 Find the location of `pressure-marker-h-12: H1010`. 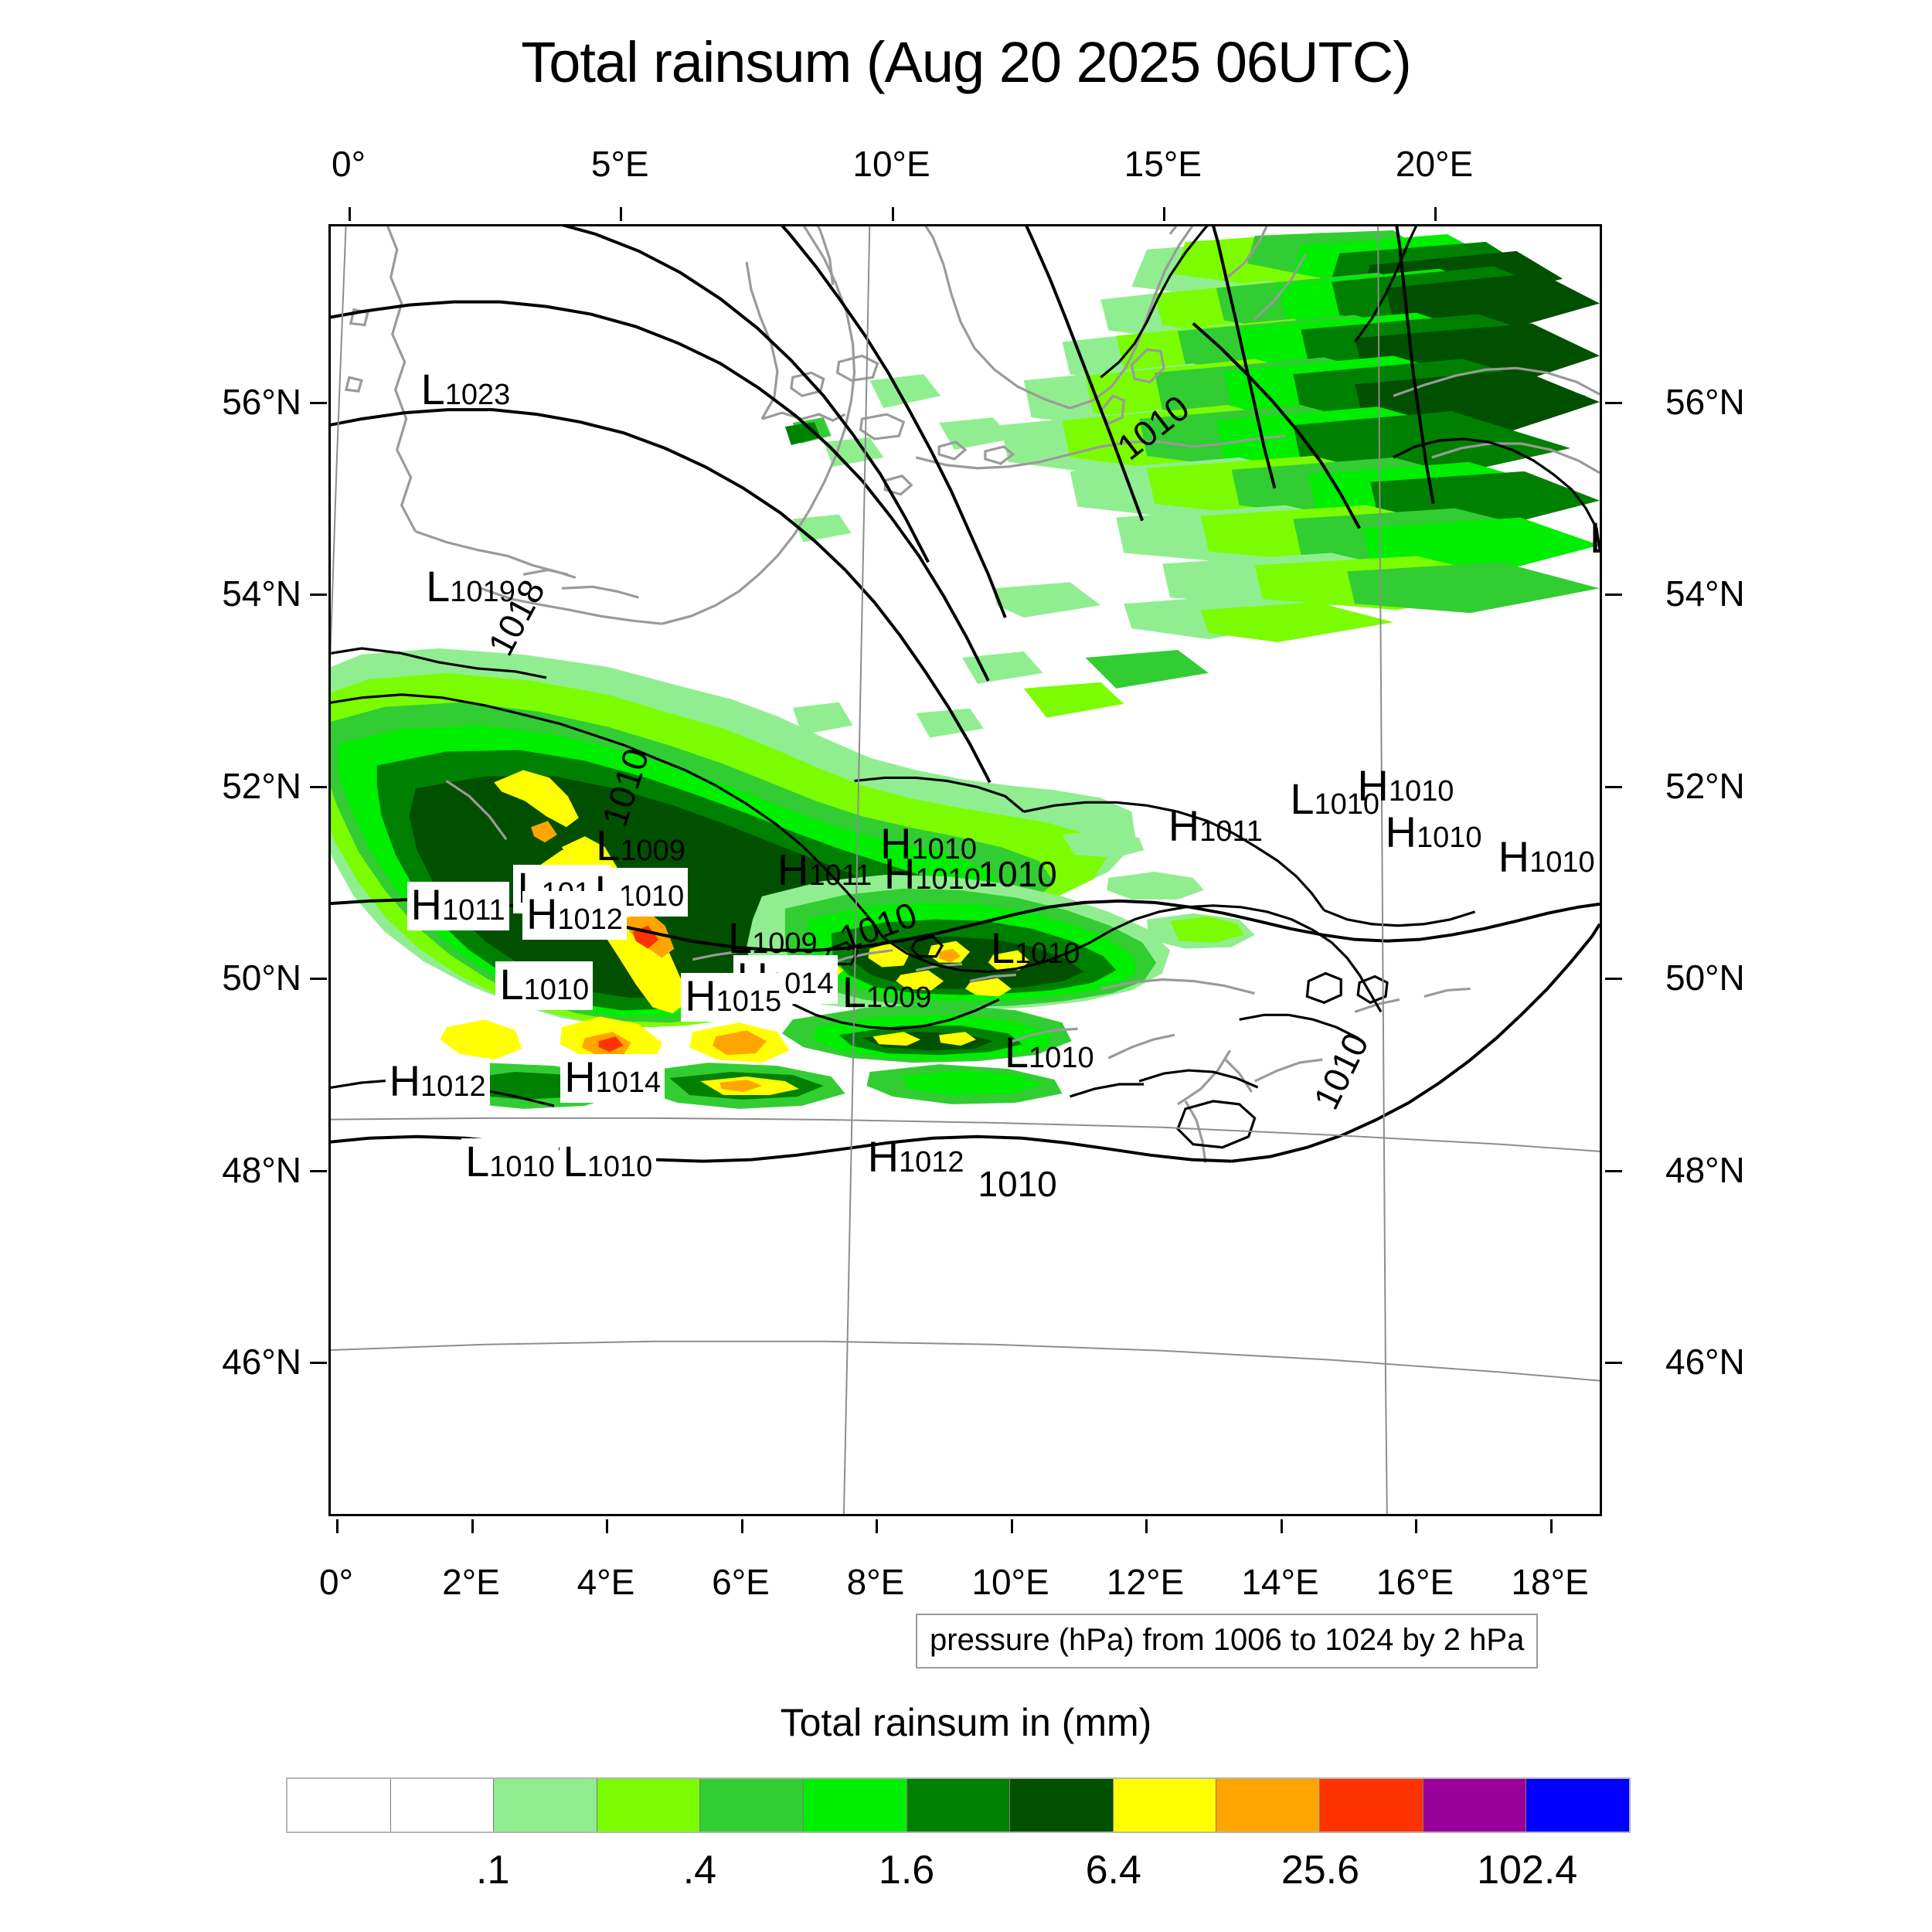

pressure-marker-h-12: H1010 is located at coordinates (1547, 857).